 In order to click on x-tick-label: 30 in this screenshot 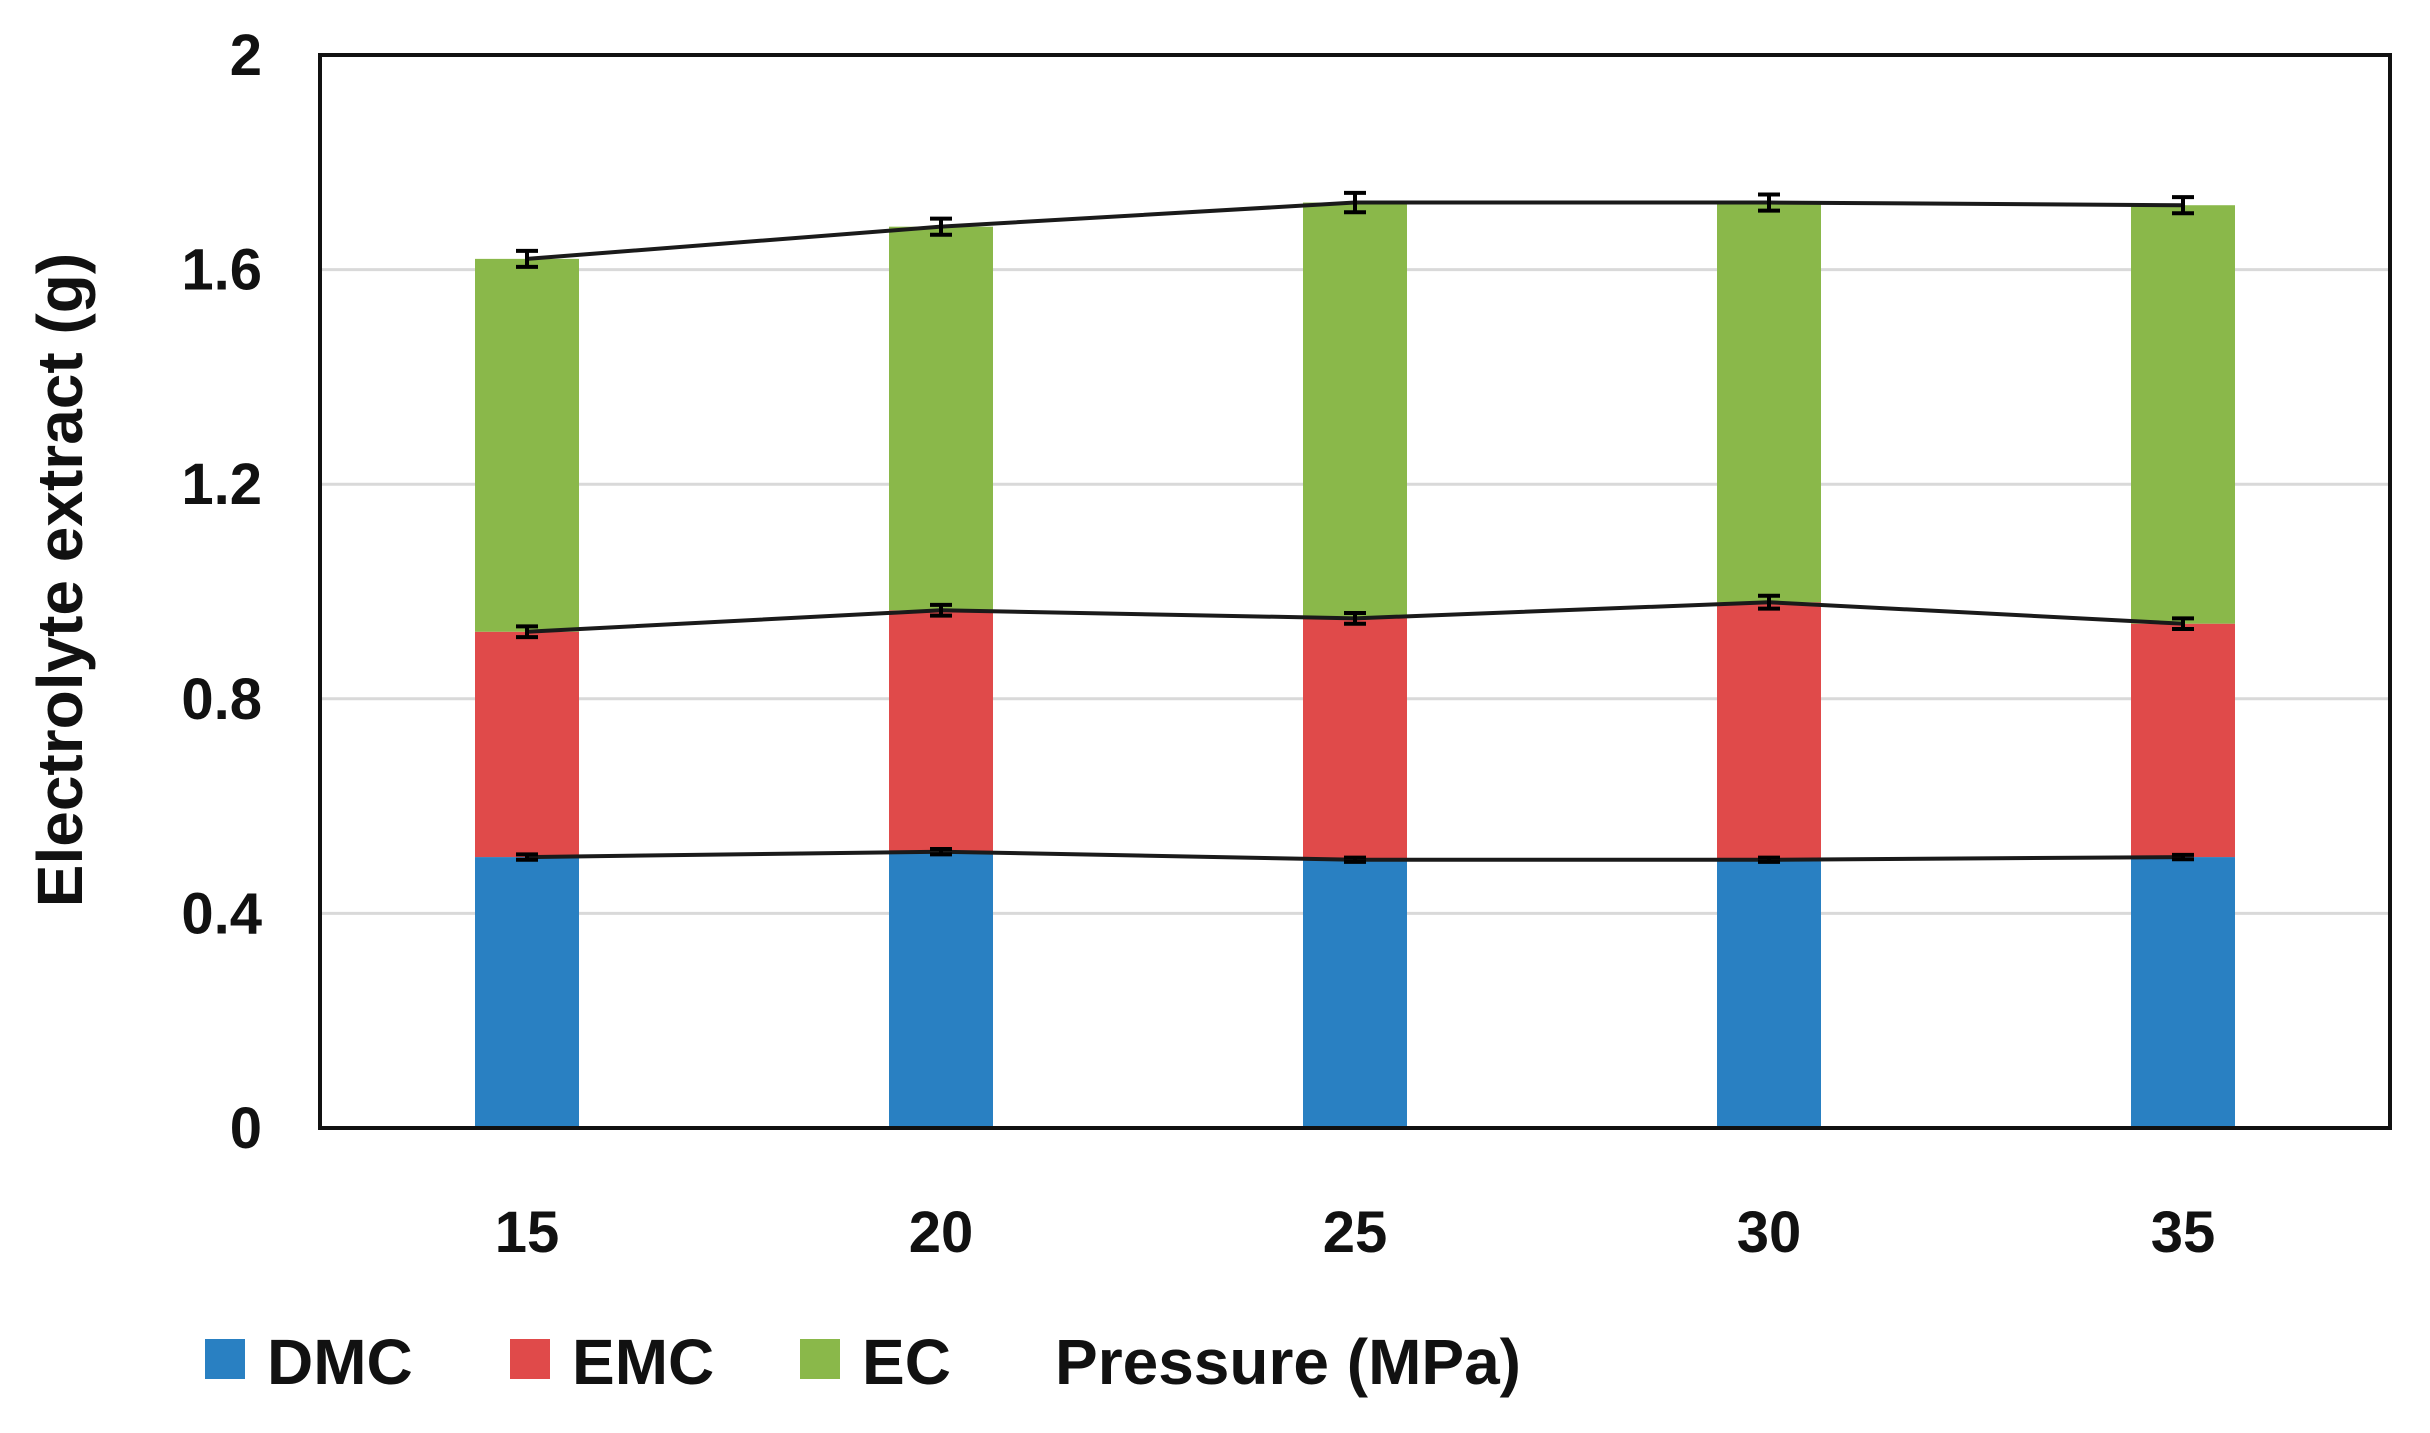, I will do `click(1769, 1232)`.